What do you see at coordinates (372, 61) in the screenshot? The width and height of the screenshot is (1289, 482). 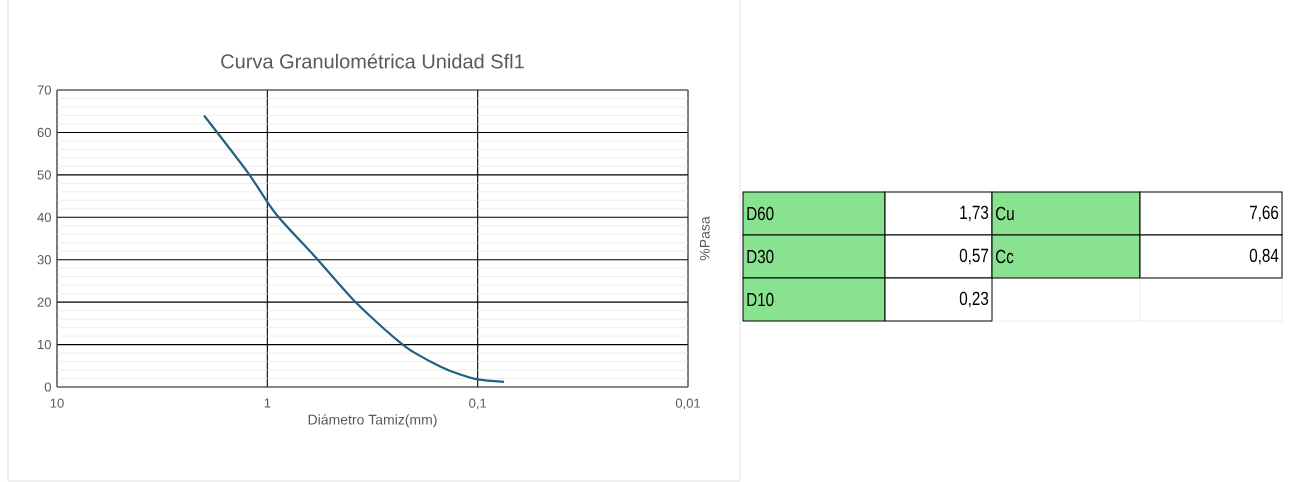 I see `chart-title: Curva Granulométrica Unidad Sfl1` at bounding box center [372, 61].